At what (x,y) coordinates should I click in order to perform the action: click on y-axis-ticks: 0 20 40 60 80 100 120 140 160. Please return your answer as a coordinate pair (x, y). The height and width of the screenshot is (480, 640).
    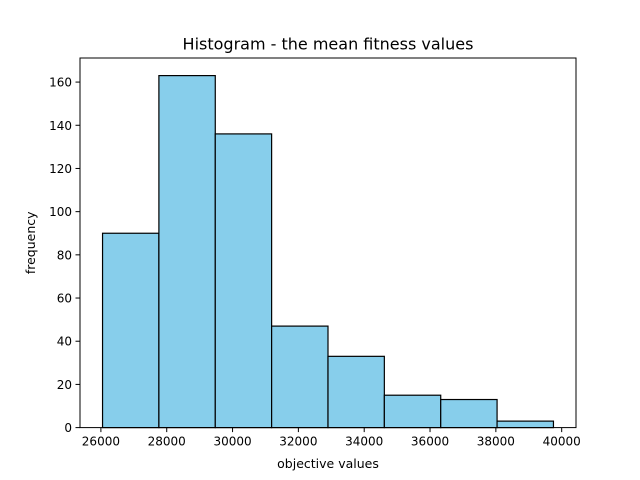
    Looking at the image, I should click on (64, 255).